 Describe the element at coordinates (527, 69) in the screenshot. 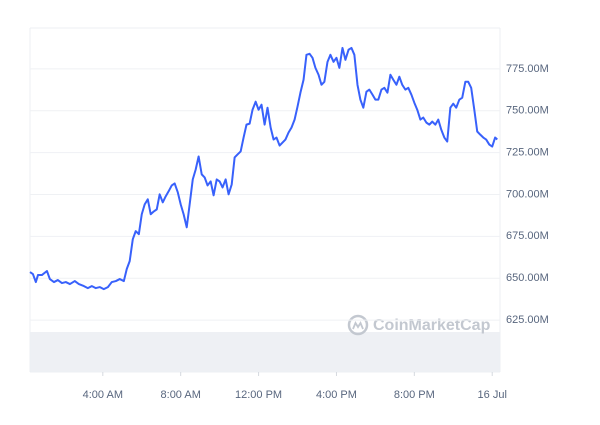

I see `y-tick-label: 775.00M` at that location.